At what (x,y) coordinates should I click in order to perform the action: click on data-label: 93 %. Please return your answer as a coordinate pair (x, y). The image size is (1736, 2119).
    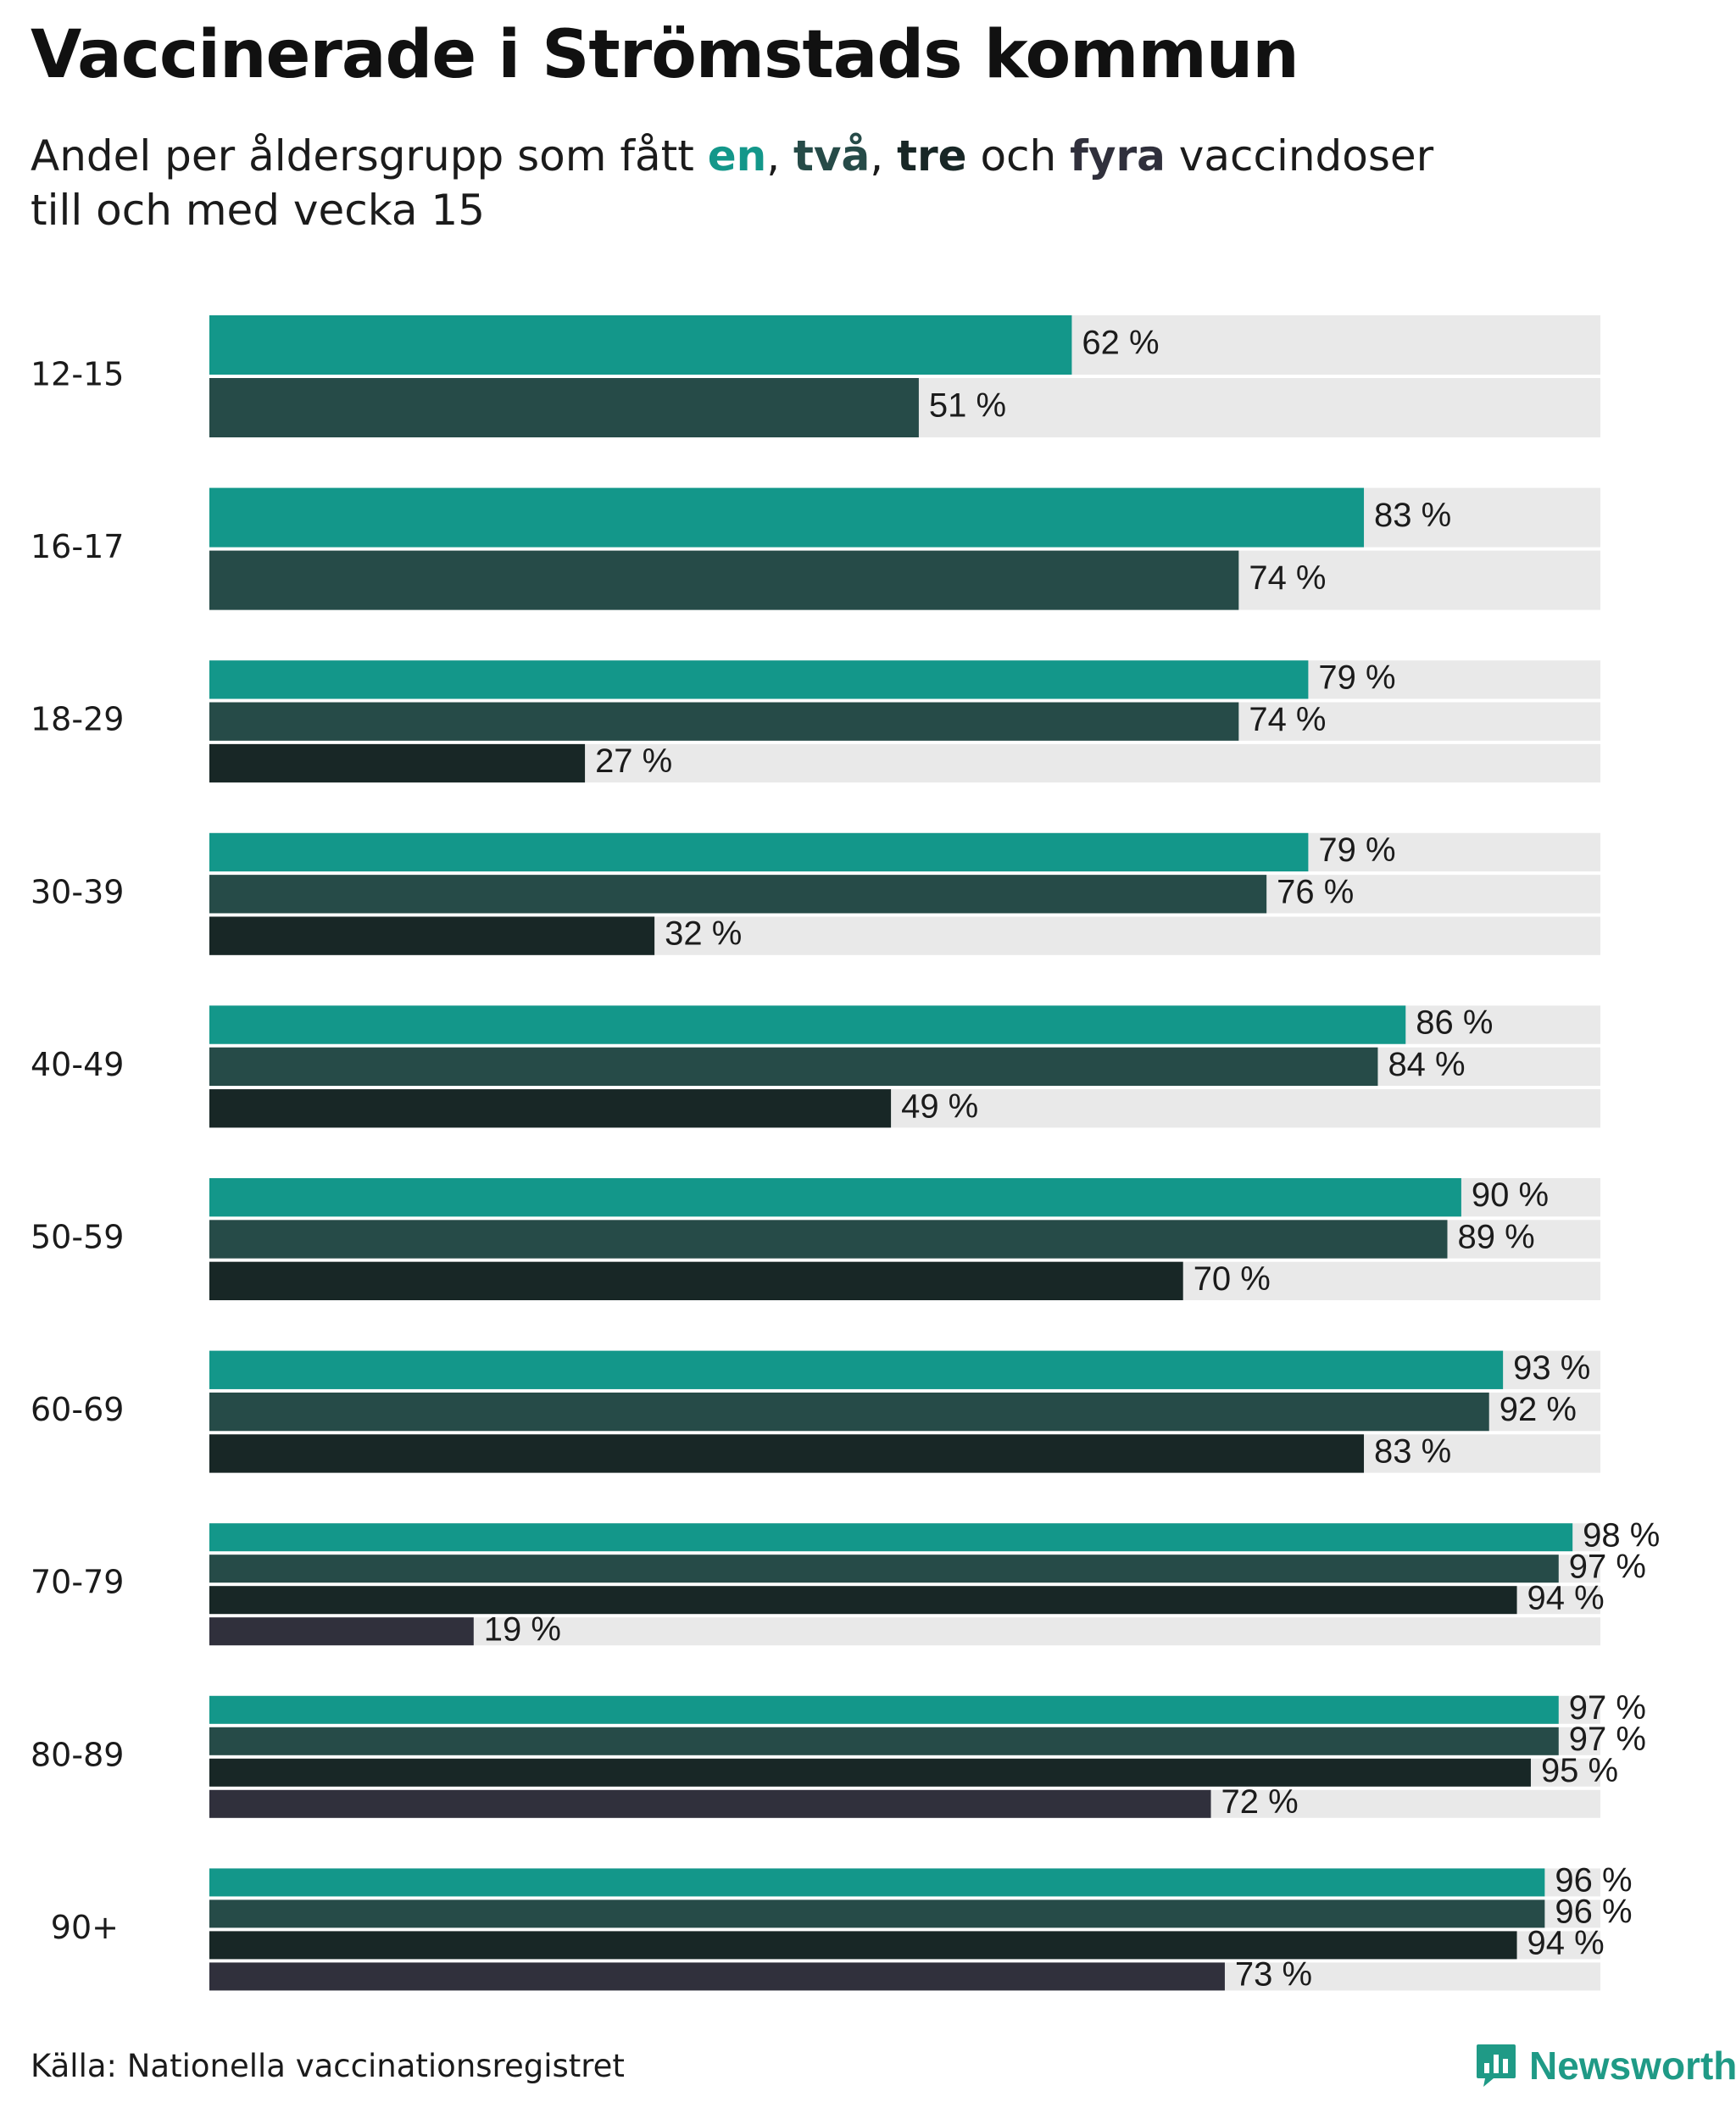
    Looking at the image, I should click on (1551, 1368).